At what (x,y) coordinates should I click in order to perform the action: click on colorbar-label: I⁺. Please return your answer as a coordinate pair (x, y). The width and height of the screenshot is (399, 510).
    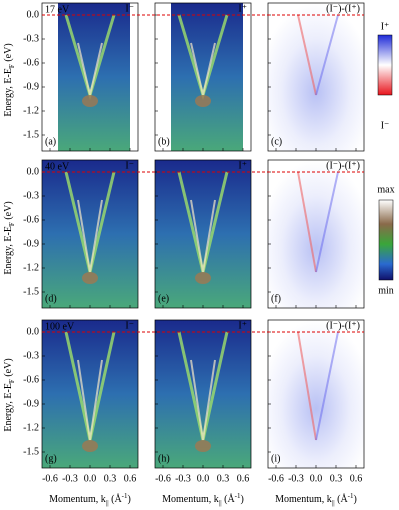
    Looking at the image, I should click on (385, 26).